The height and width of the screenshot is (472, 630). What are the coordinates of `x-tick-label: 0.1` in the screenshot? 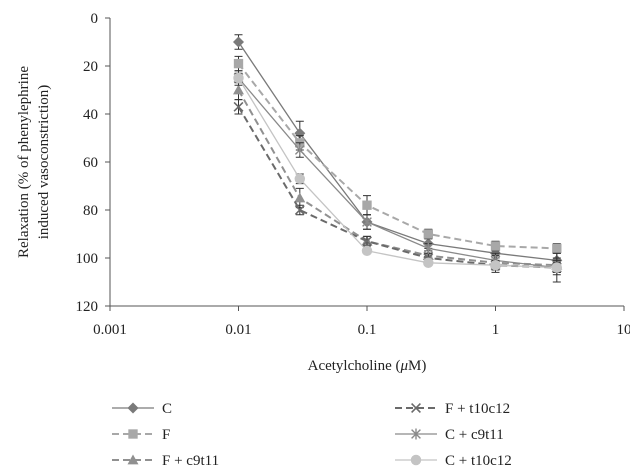 It's located at (367, 330).